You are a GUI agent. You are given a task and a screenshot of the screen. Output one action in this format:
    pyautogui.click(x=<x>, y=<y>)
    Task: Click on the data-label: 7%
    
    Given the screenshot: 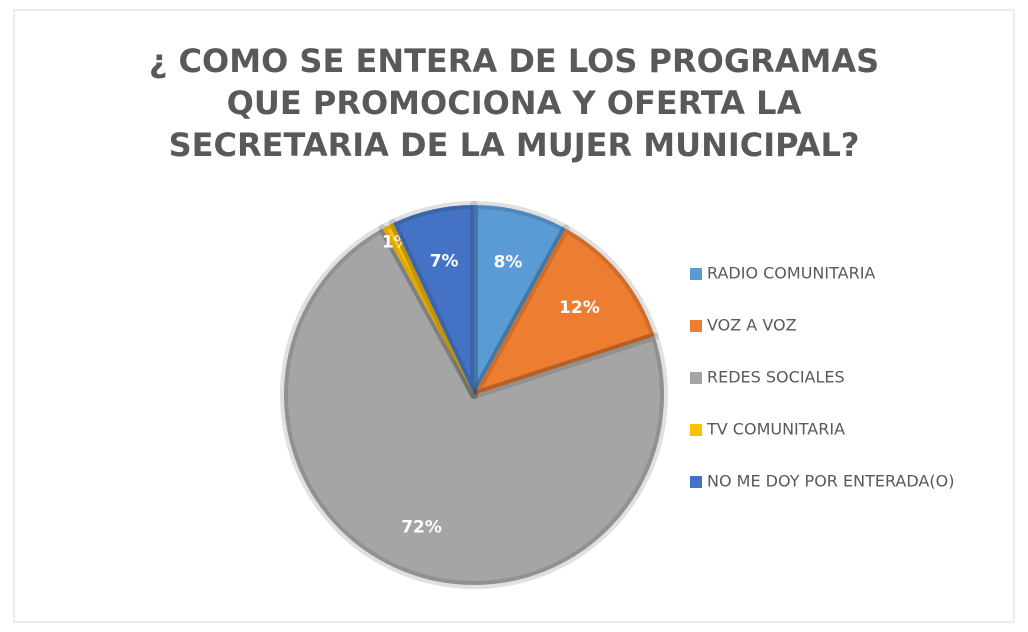 What is the action you would take?
    pyautogui.click(x=444, y=261)
    